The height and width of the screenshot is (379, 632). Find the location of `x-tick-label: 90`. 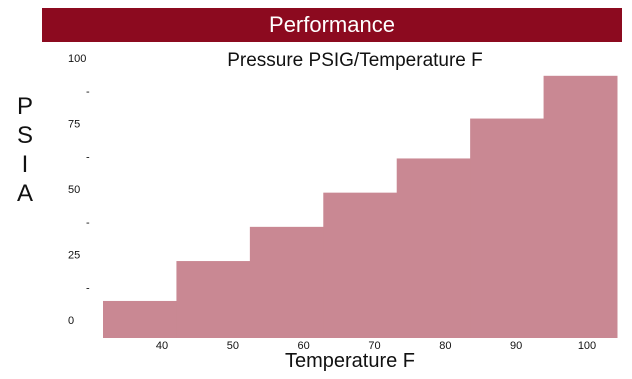

x-tick-label: 90 is located at coordinates (516, 346).